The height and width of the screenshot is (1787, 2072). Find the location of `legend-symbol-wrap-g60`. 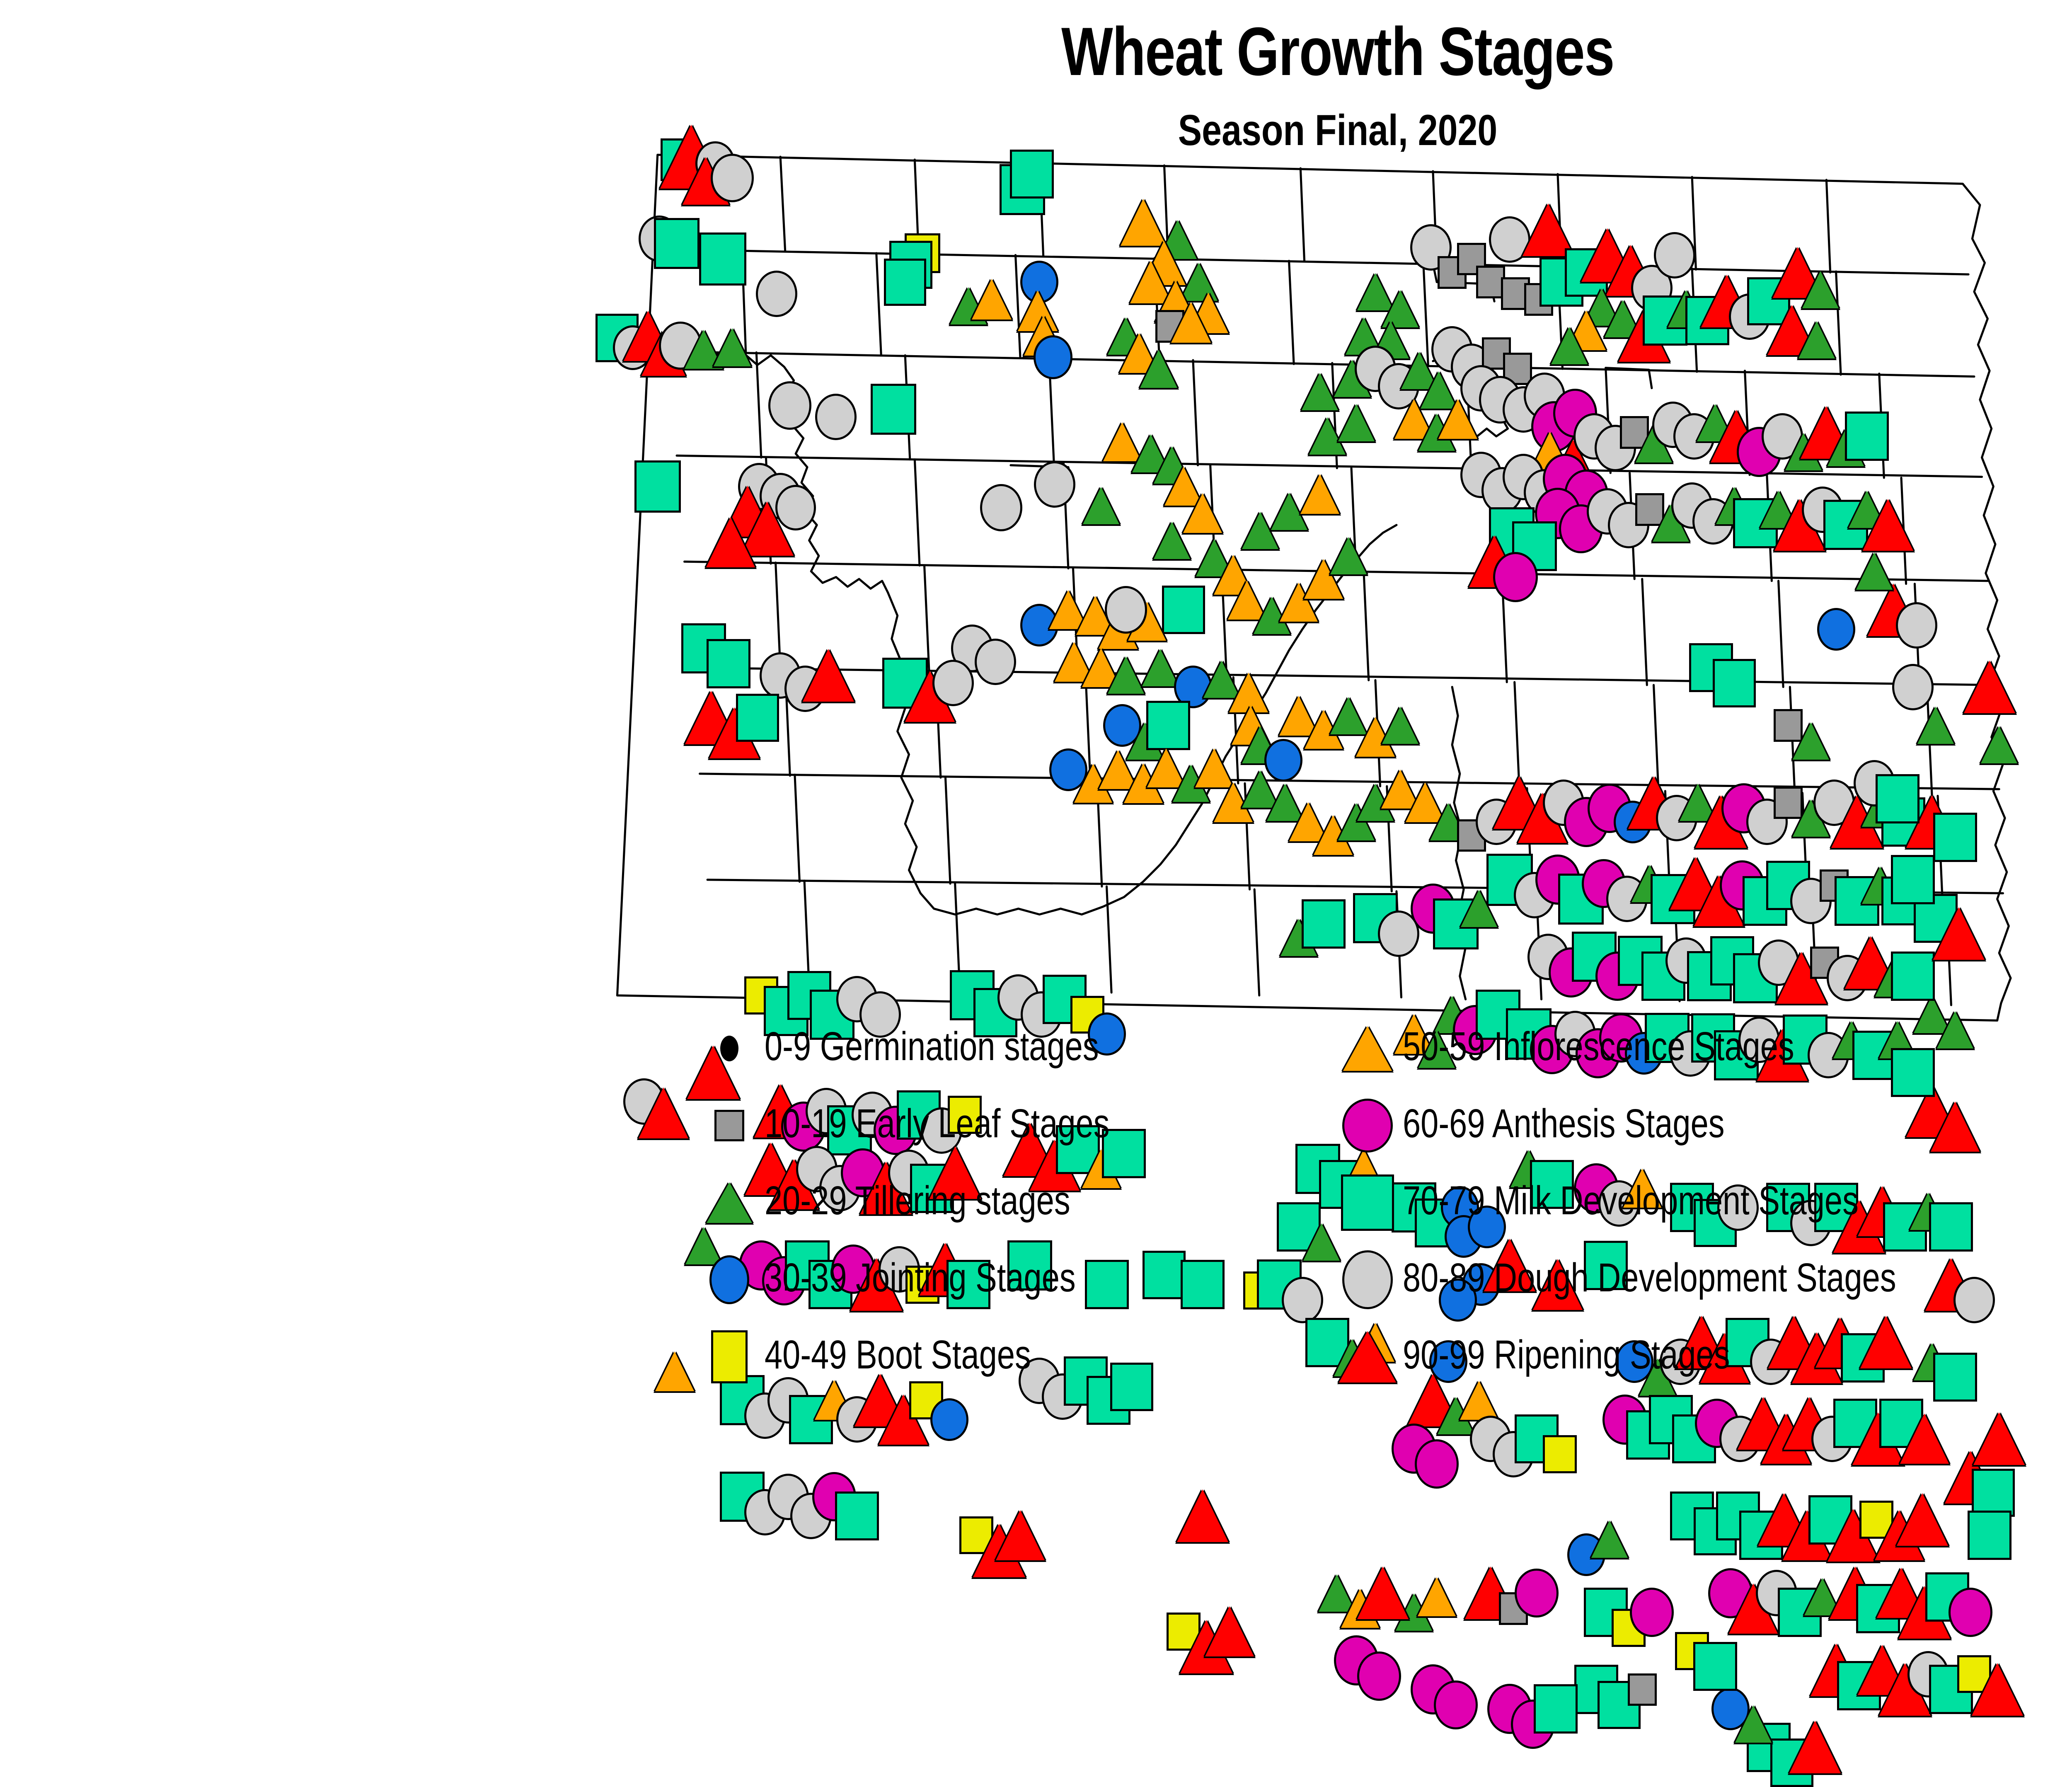

legend-symbol-wrap-g60 is located at coordinates (1367, 1126).